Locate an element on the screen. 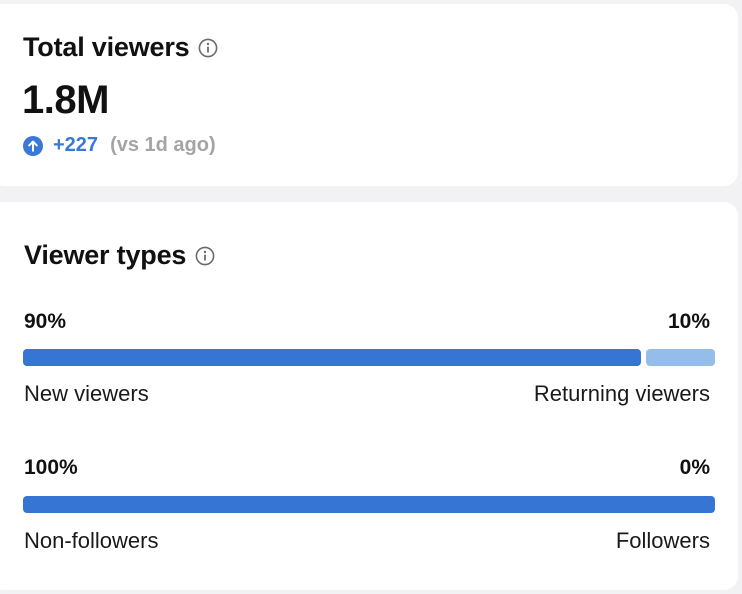  total-viewers-value: 1.8M is located at coordinates (65, 100).